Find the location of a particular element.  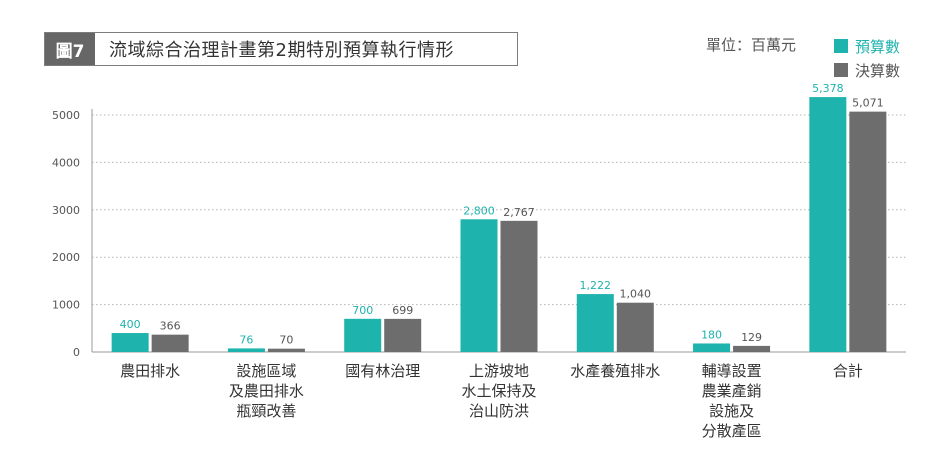

data-label-actual: 699 is located at coordinates (402, 310).